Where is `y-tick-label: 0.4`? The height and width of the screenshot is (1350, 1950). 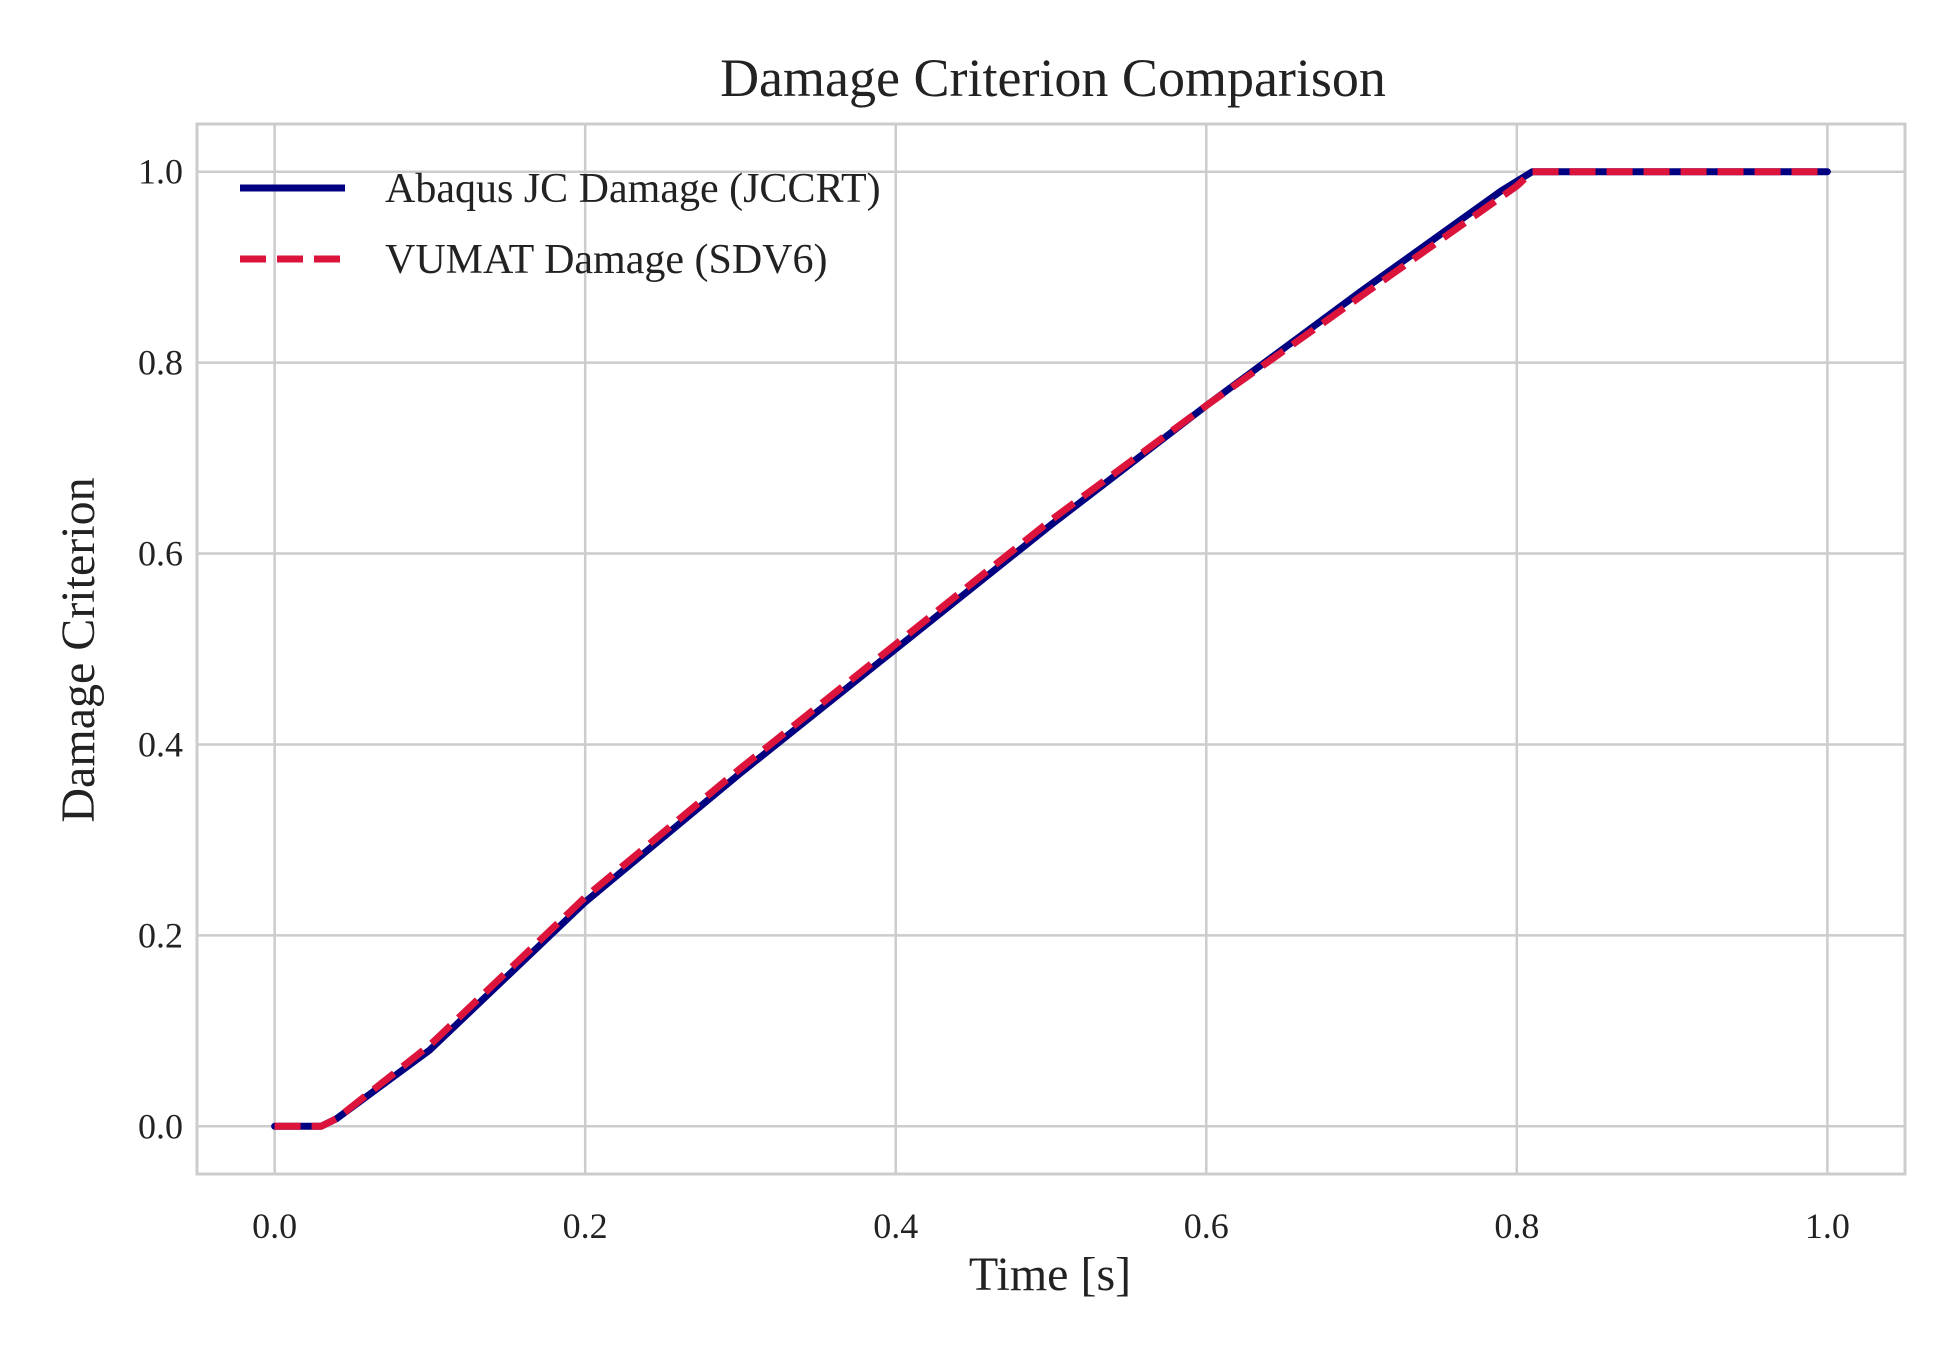 y-tick-label: 0.4 is located at coordinates (160, 744).